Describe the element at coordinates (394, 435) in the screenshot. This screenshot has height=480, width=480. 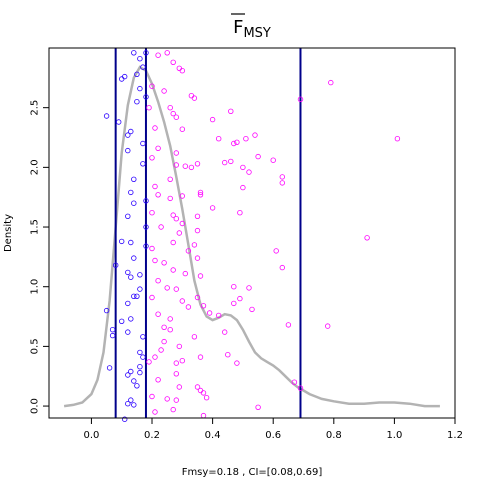
I see `x-tick-label: 1.0` at that location.